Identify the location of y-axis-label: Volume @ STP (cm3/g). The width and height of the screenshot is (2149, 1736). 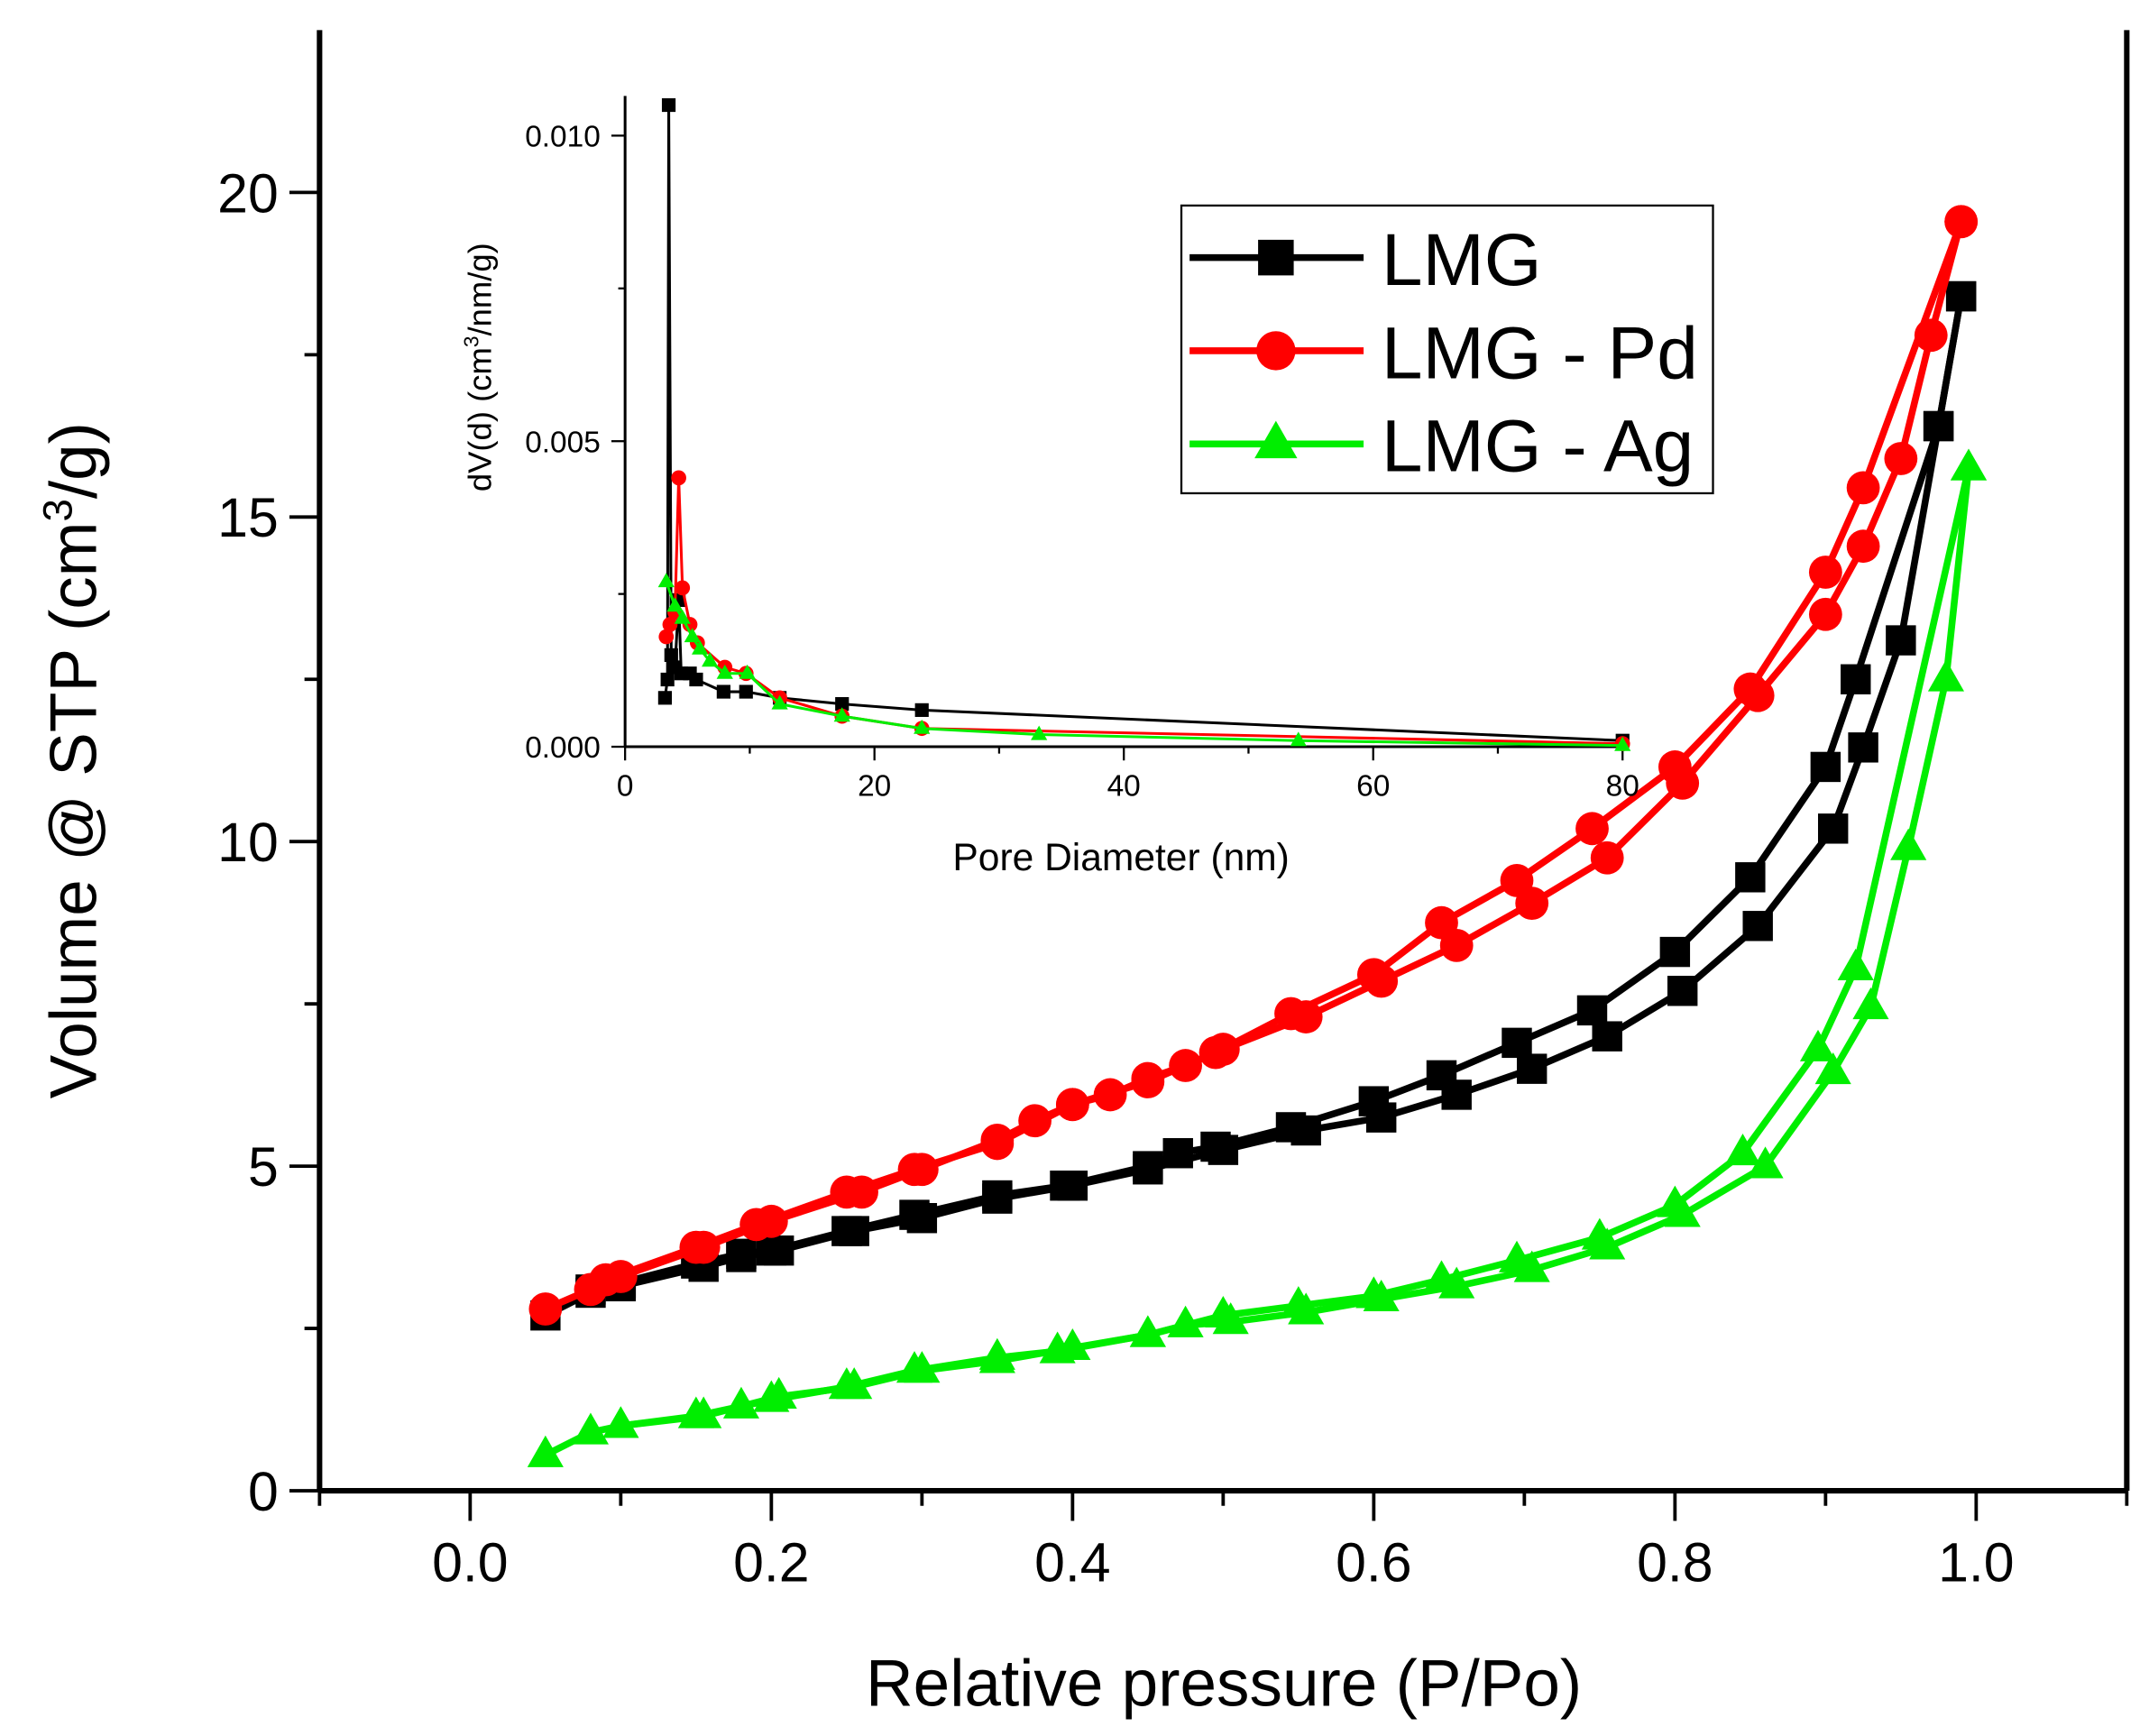
(72, 760).